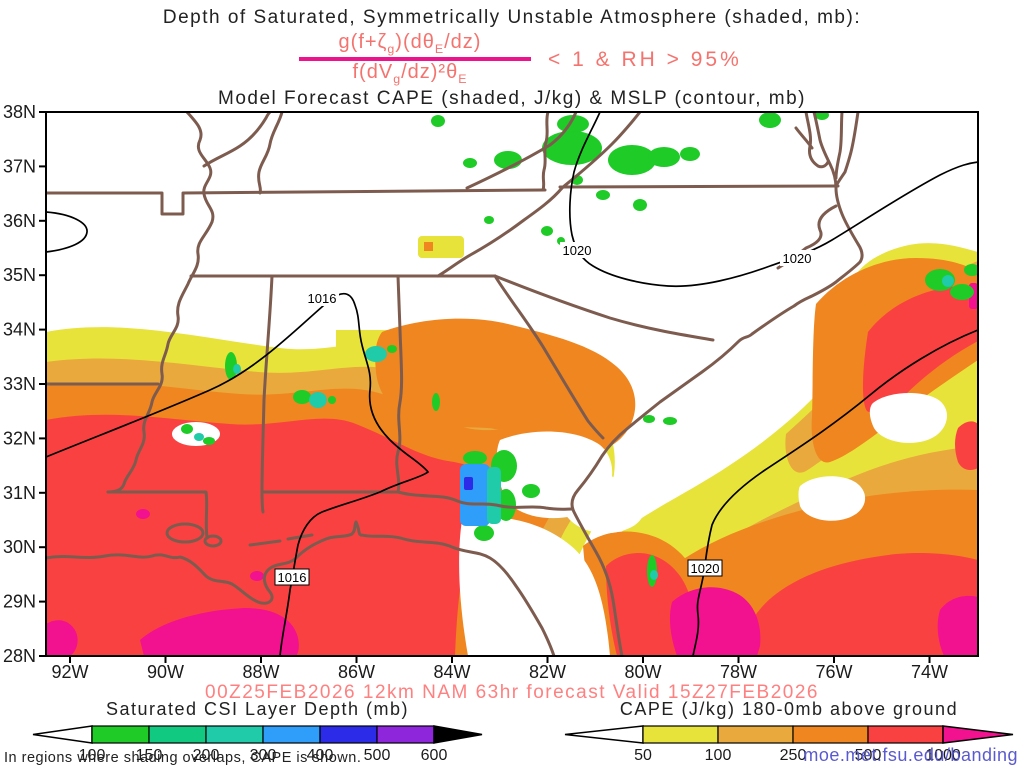  I want to click on csi-colorbar: 100 150 200 300 400 500 600, so click(257, 744).